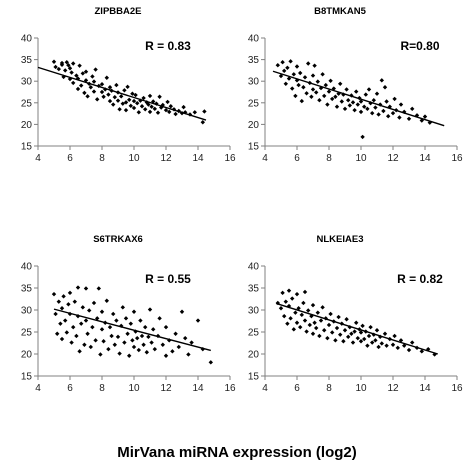 This screenshot has width=474, height=474. Describe the element at coordinates (358, 98) in the screenshot. I see `panel-2-trend-line` at that location.